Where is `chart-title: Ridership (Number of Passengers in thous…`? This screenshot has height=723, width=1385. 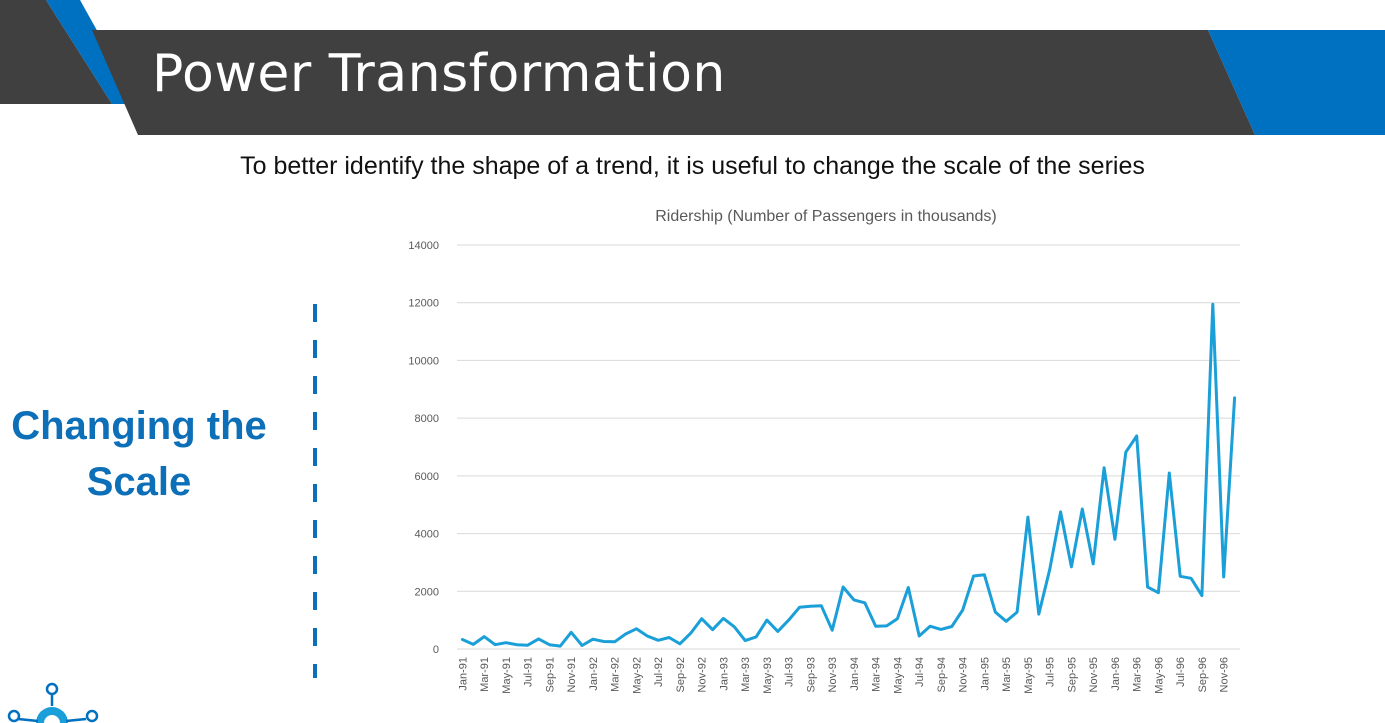 chart-title: Ridership (Number of Passengers in thous… is located at coordinates (826, 216).